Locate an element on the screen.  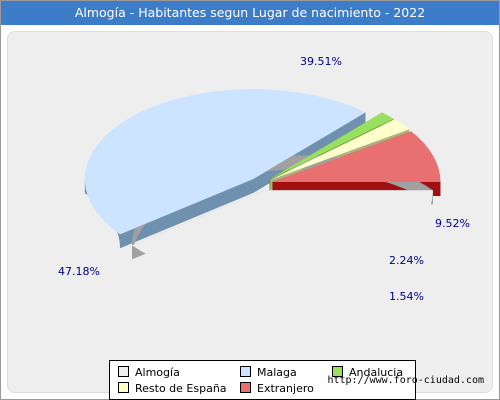
legend-item-andalucia: Andalucia is located at coordinates (367, 372).